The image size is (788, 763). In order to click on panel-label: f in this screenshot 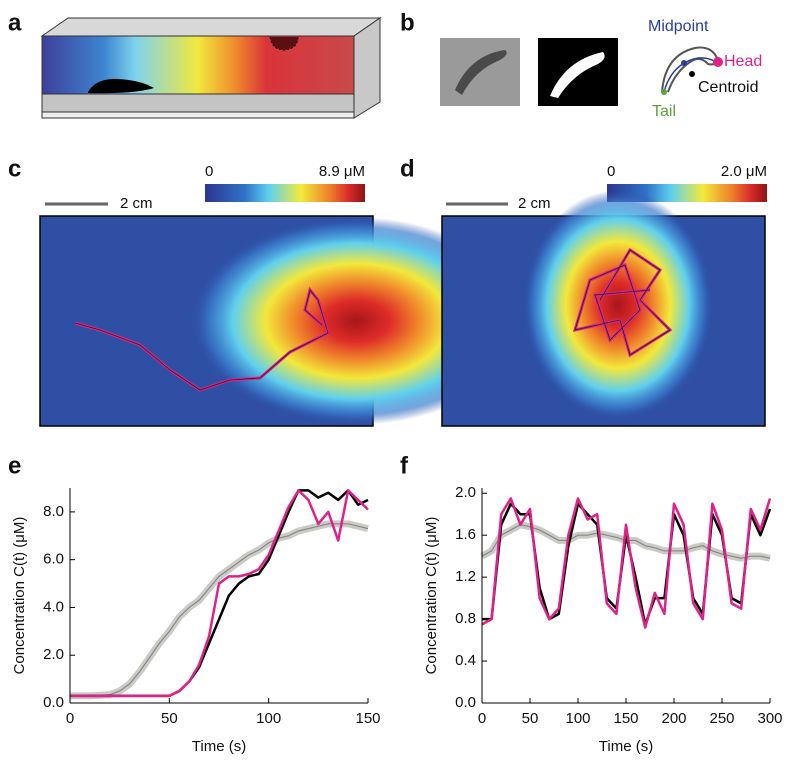, I will do `click(404, 465)`.